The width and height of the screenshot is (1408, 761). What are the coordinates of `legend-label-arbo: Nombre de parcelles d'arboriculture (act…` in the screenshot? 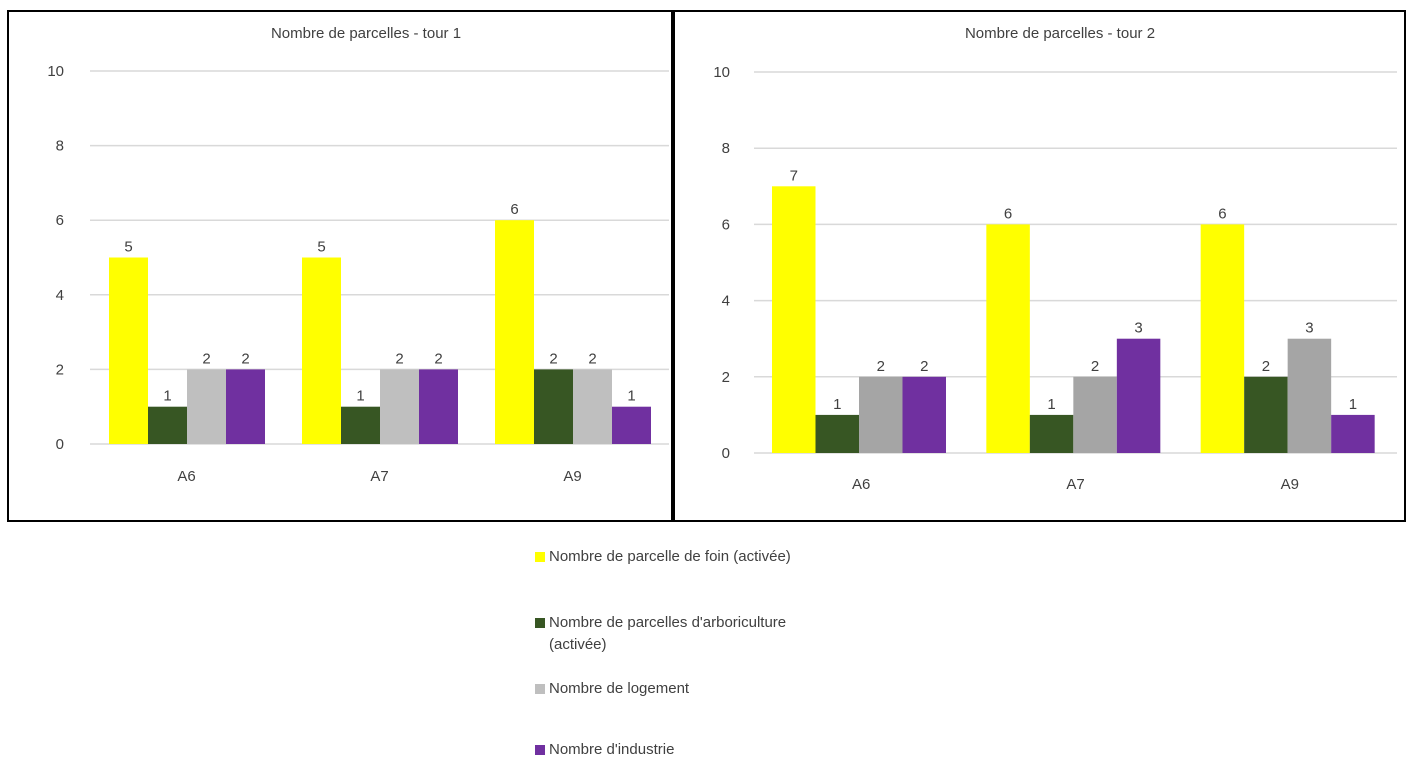 It's located at (668, 633).